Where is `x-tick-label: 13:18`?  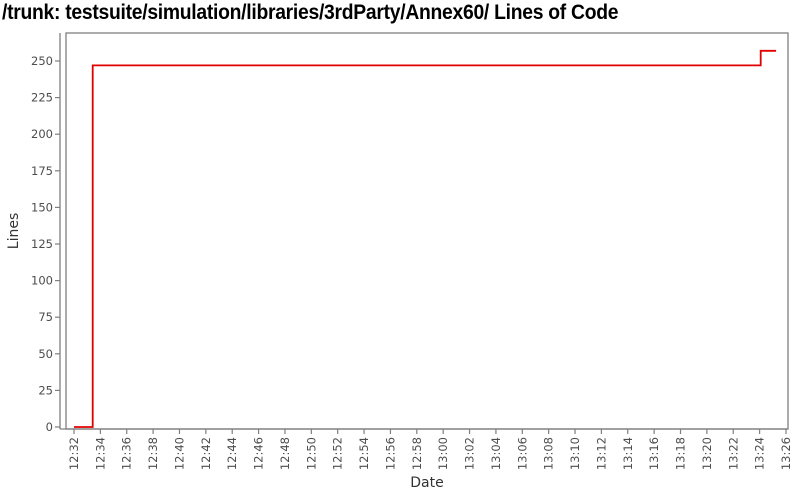
x-tick-label: 13:18 is located at coordinates (681, 453).